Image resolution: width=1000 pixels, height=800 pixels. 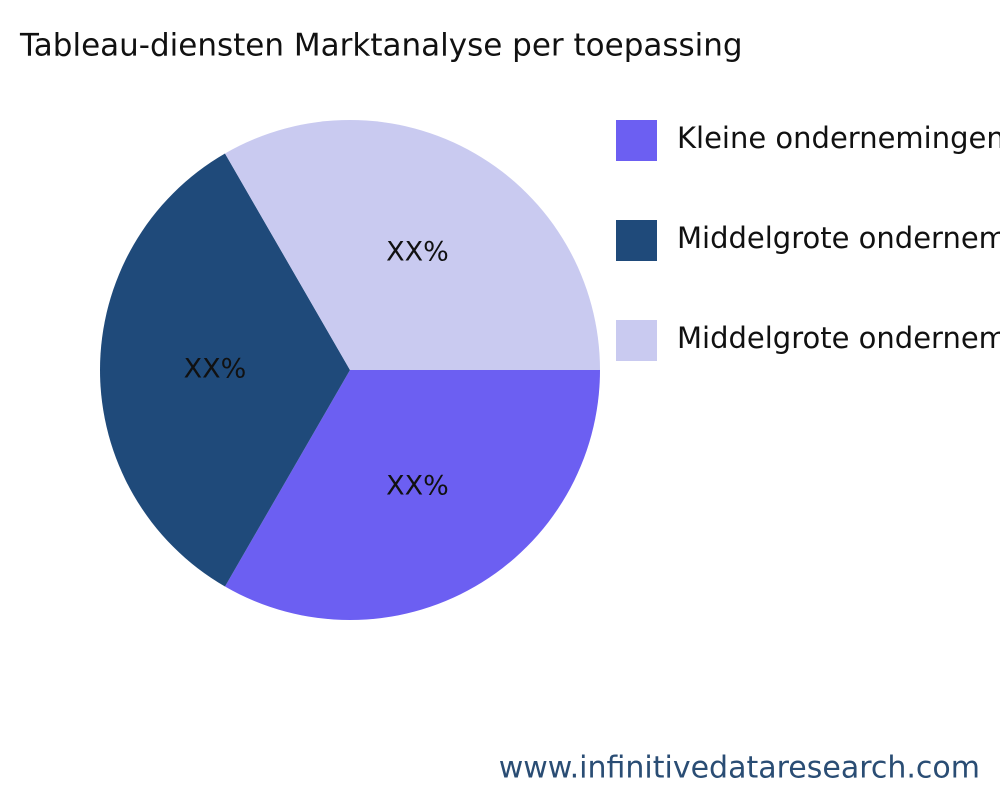 What do you see at coordinates (739, 768) in the screenshot?
I see `watermark: www.infinitivedataresearch.com` at bounding box center [739, 768].